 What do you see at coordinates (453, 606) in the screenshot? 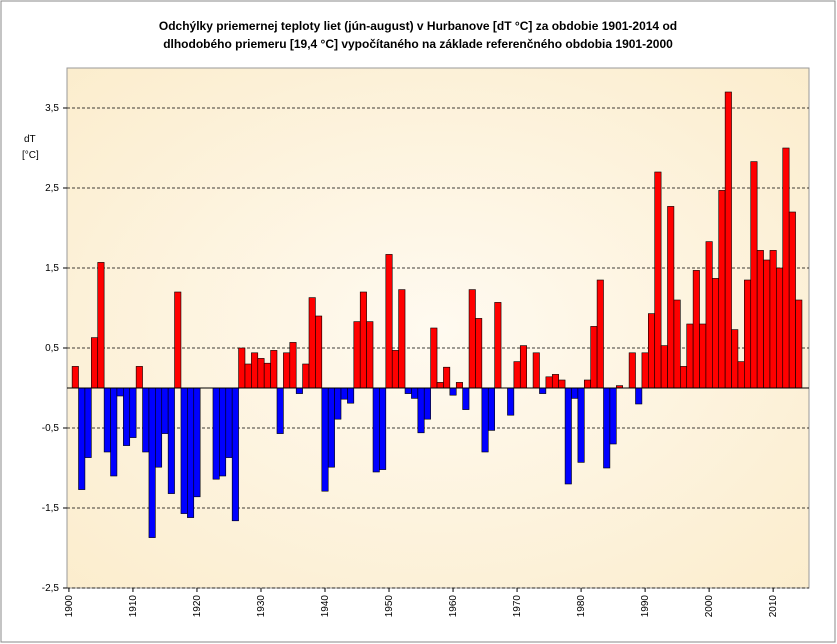
I see `x-tick-label: 1960` at bounding box center [453, 606].